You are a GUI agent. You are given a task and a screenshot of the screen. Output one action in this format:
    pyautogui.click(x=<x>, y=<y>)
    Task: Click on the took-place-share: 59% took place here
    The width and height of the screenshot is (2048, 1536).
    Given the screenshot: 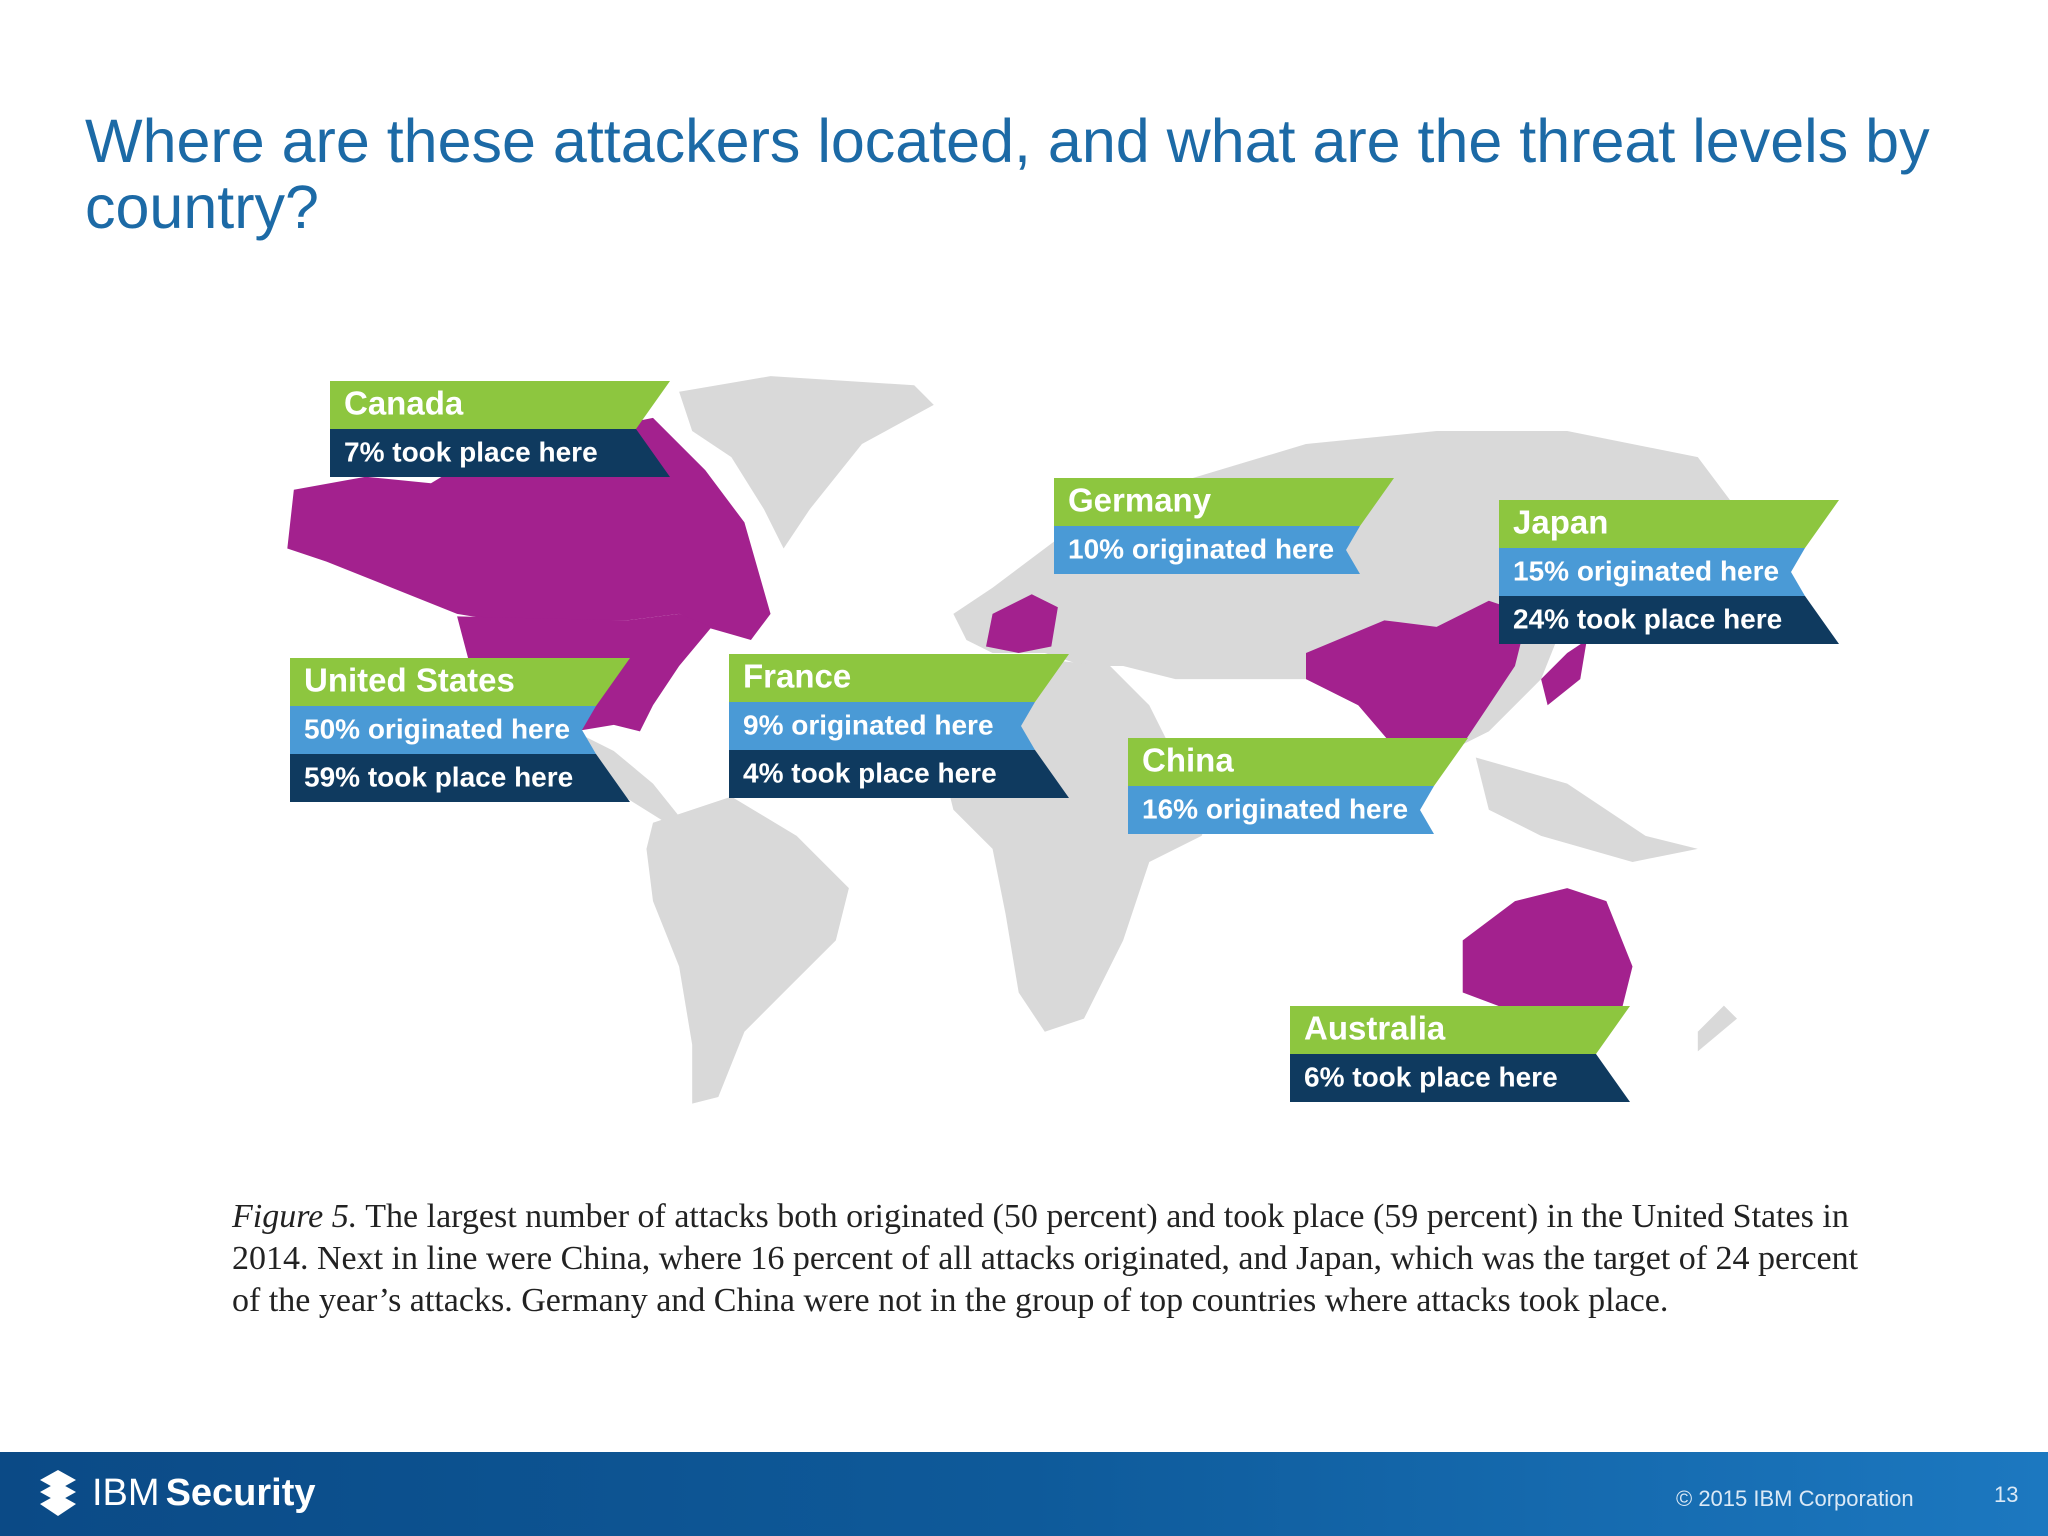 What is the action you would take?
    pyautogui.click(x=438, y=776)
    